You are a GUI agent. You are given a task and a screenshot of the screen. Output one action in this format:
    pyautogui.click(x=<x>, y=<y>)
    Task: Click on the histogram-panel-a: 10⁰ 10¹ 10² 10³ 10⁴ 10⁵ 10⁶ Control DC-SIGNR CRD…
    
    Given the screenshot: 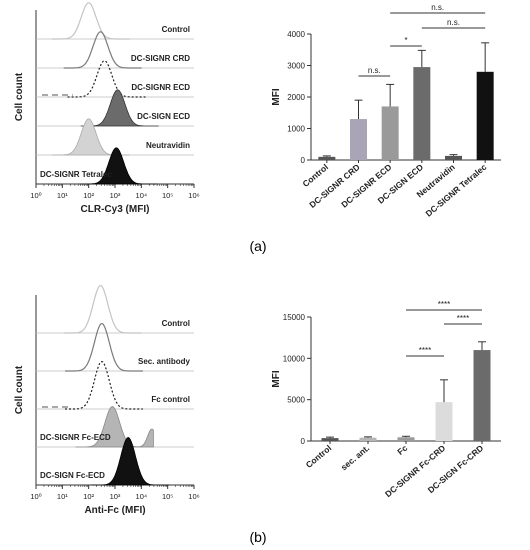 What is the action you would take?
    pyautogui.click(x=107, y=108)
    